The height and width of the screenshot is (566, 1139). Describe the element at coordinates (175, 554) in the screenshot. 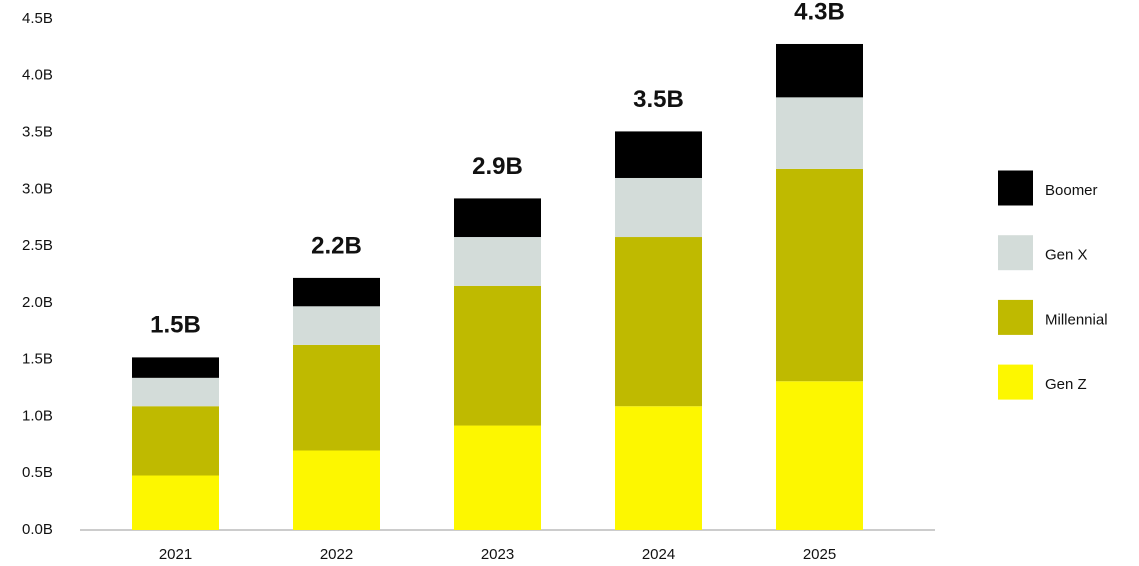

I see `x-tick-label: 2021` at that location.